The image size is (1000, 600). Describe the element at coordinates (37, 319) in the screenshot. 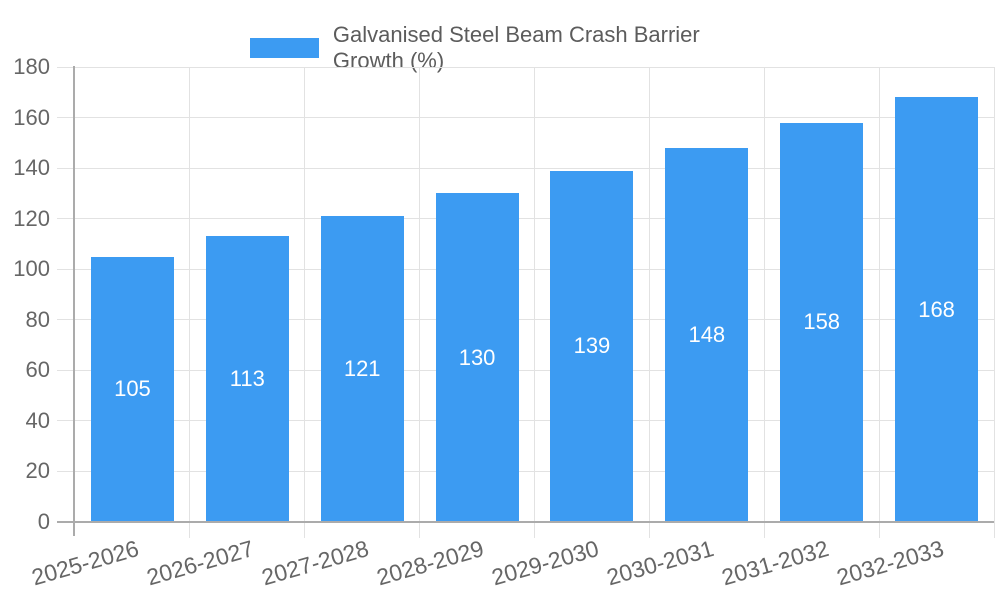

I see `y-axis-tick-label: 80` at that location.